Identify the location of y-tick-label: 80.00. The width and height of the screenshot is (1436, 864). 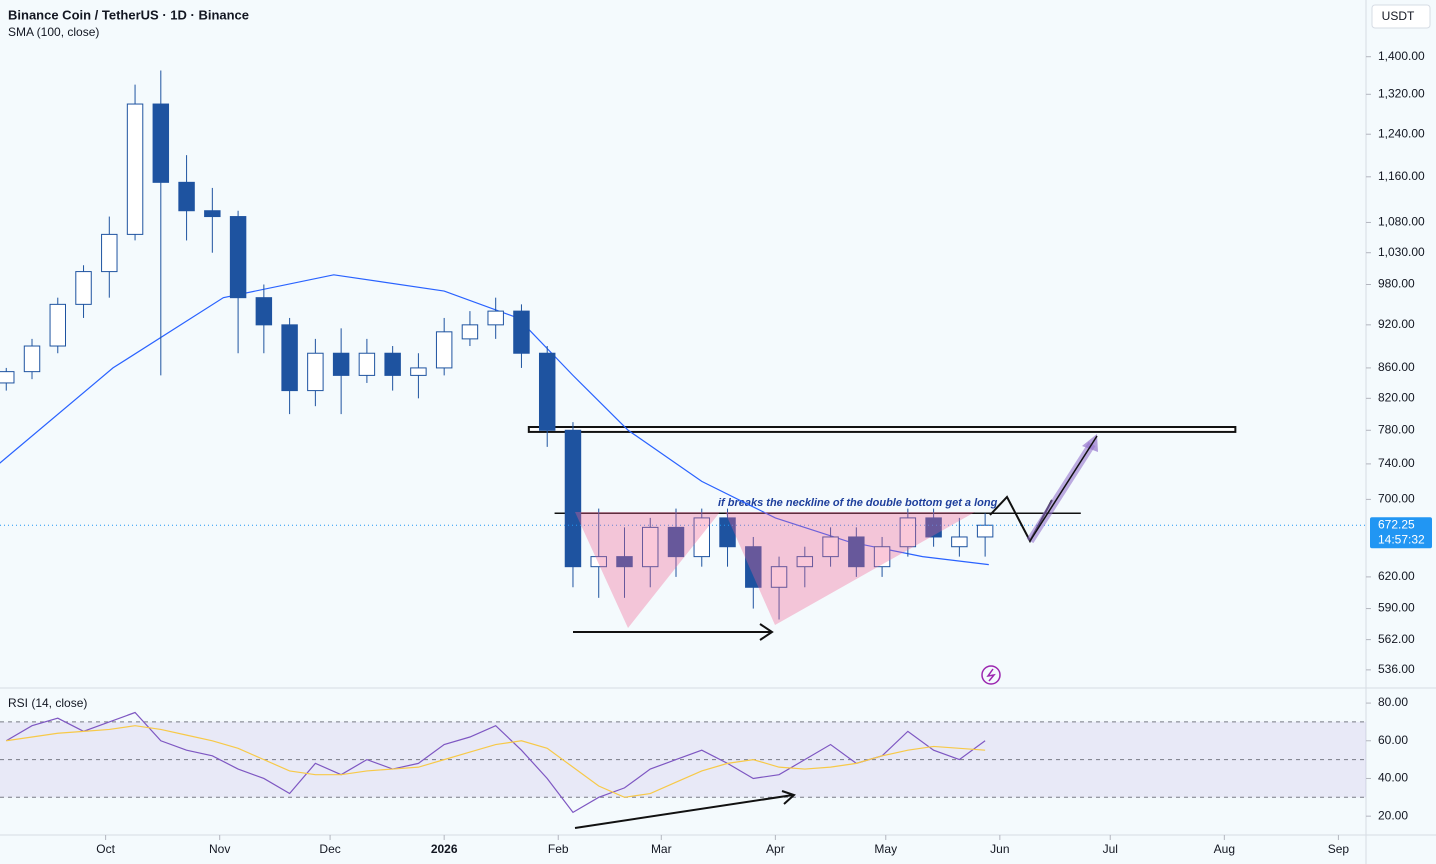
(1393, 702).